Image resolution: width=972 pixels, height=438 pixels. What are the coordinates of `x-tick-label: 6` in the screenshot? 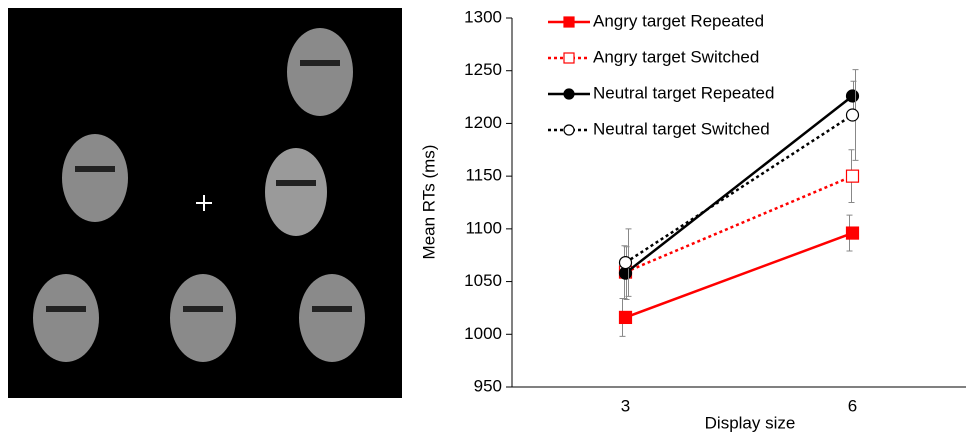 It's located at (852, 405).